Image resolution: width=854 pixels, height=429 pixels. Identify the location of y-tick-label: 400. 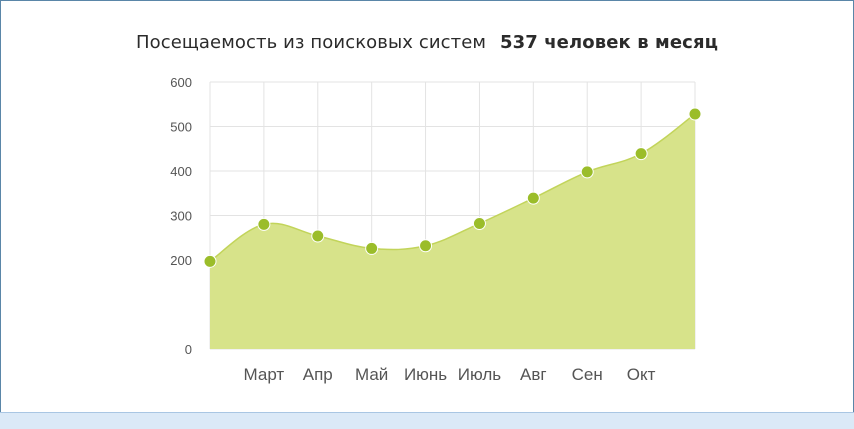
(181, 171).